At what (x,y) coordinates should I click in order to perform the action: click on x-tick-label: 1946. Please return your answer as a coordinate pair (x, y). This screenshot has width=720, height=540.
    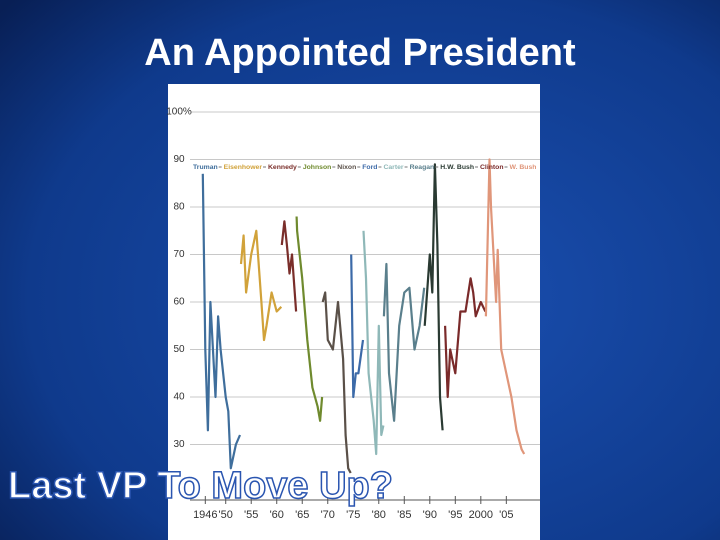
    Looking at the image, I should click on (205, 515).